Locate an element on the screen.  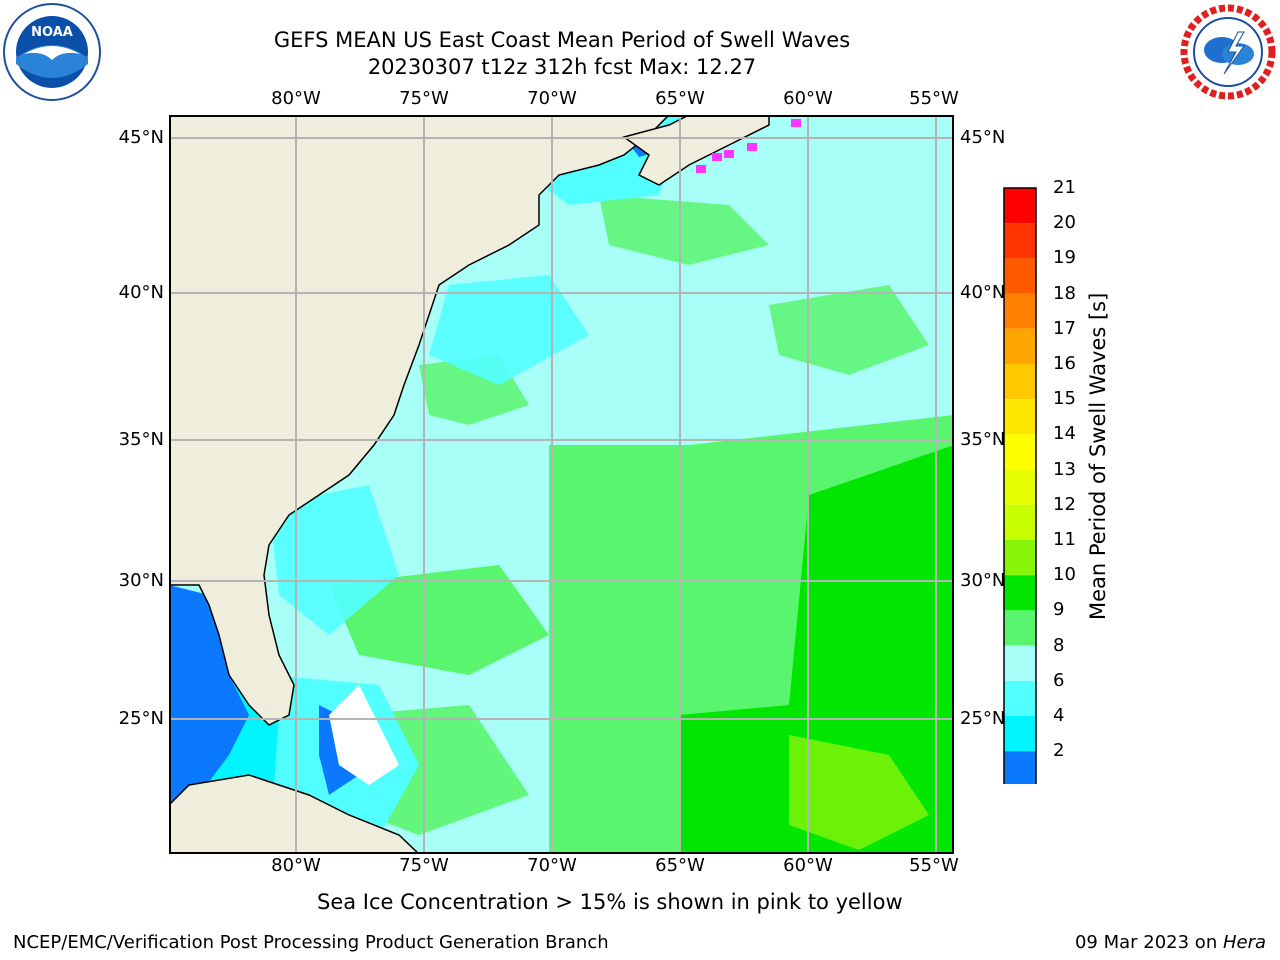
colorbar-tick-label: 20 is located at coordinates (1064, 223).